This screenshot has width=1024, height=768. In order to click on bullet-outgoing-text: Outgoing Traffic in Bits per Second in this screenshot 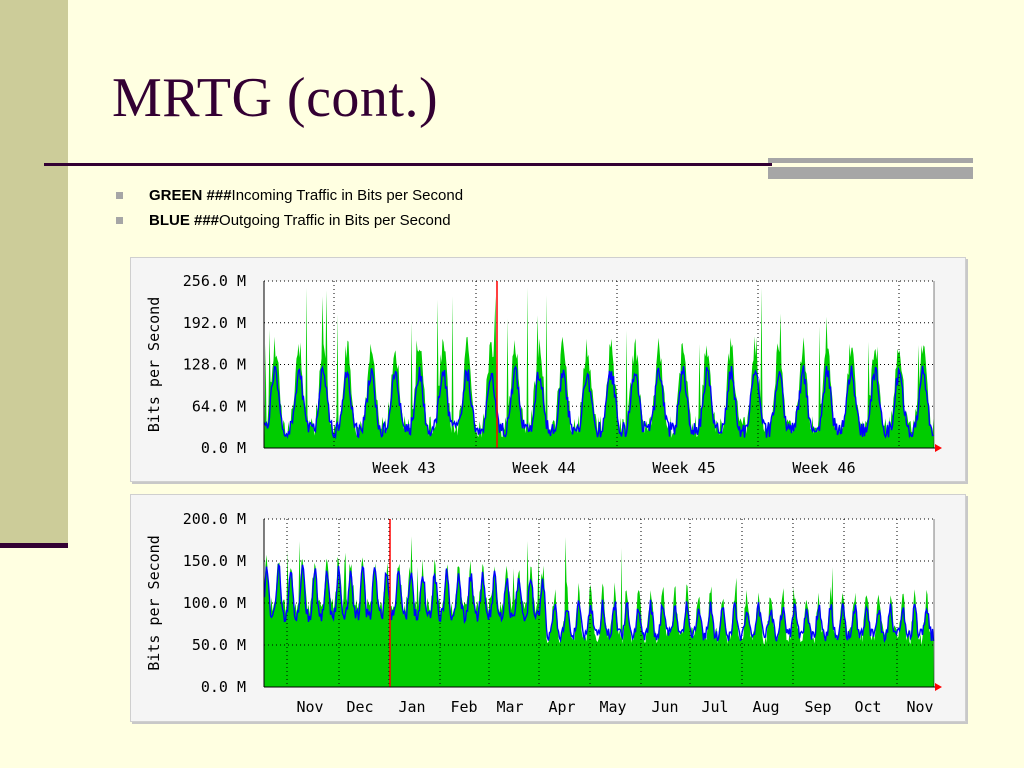, I will do `click(335, 220)`.